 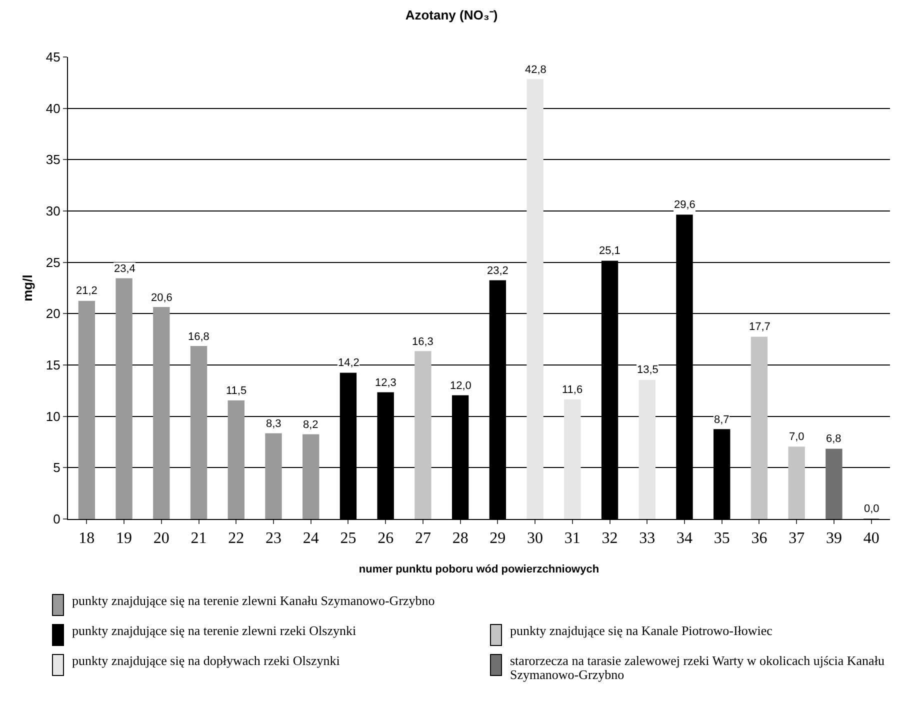 What do you see at coordinates (698, 667) in the screenshot?
I see `legend-label: starorzecza na tarasie zalewowej rzeki Warty w okolicach ujścia Kanału Szymanowo-Grzybno` at bounding box center [698, 667].